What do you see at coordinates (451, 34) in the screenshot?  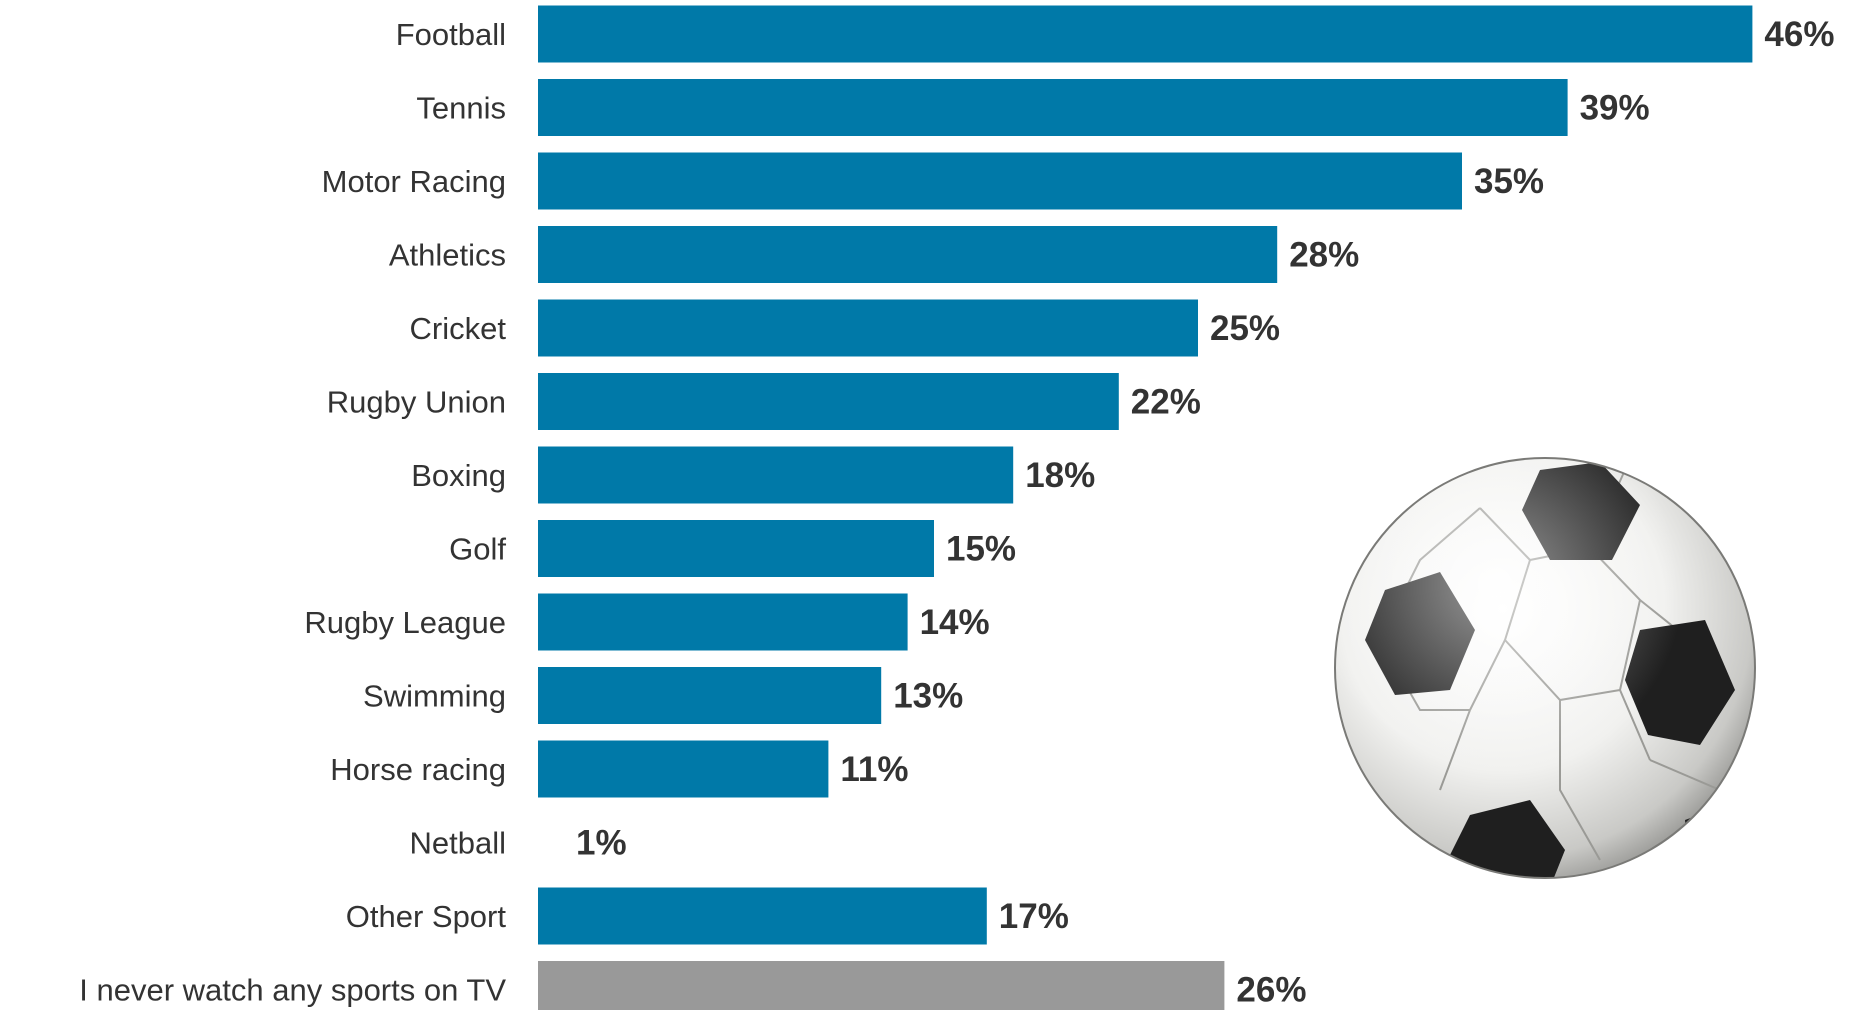 I see `category-label-football: Football` at bounding box center [451, 34].